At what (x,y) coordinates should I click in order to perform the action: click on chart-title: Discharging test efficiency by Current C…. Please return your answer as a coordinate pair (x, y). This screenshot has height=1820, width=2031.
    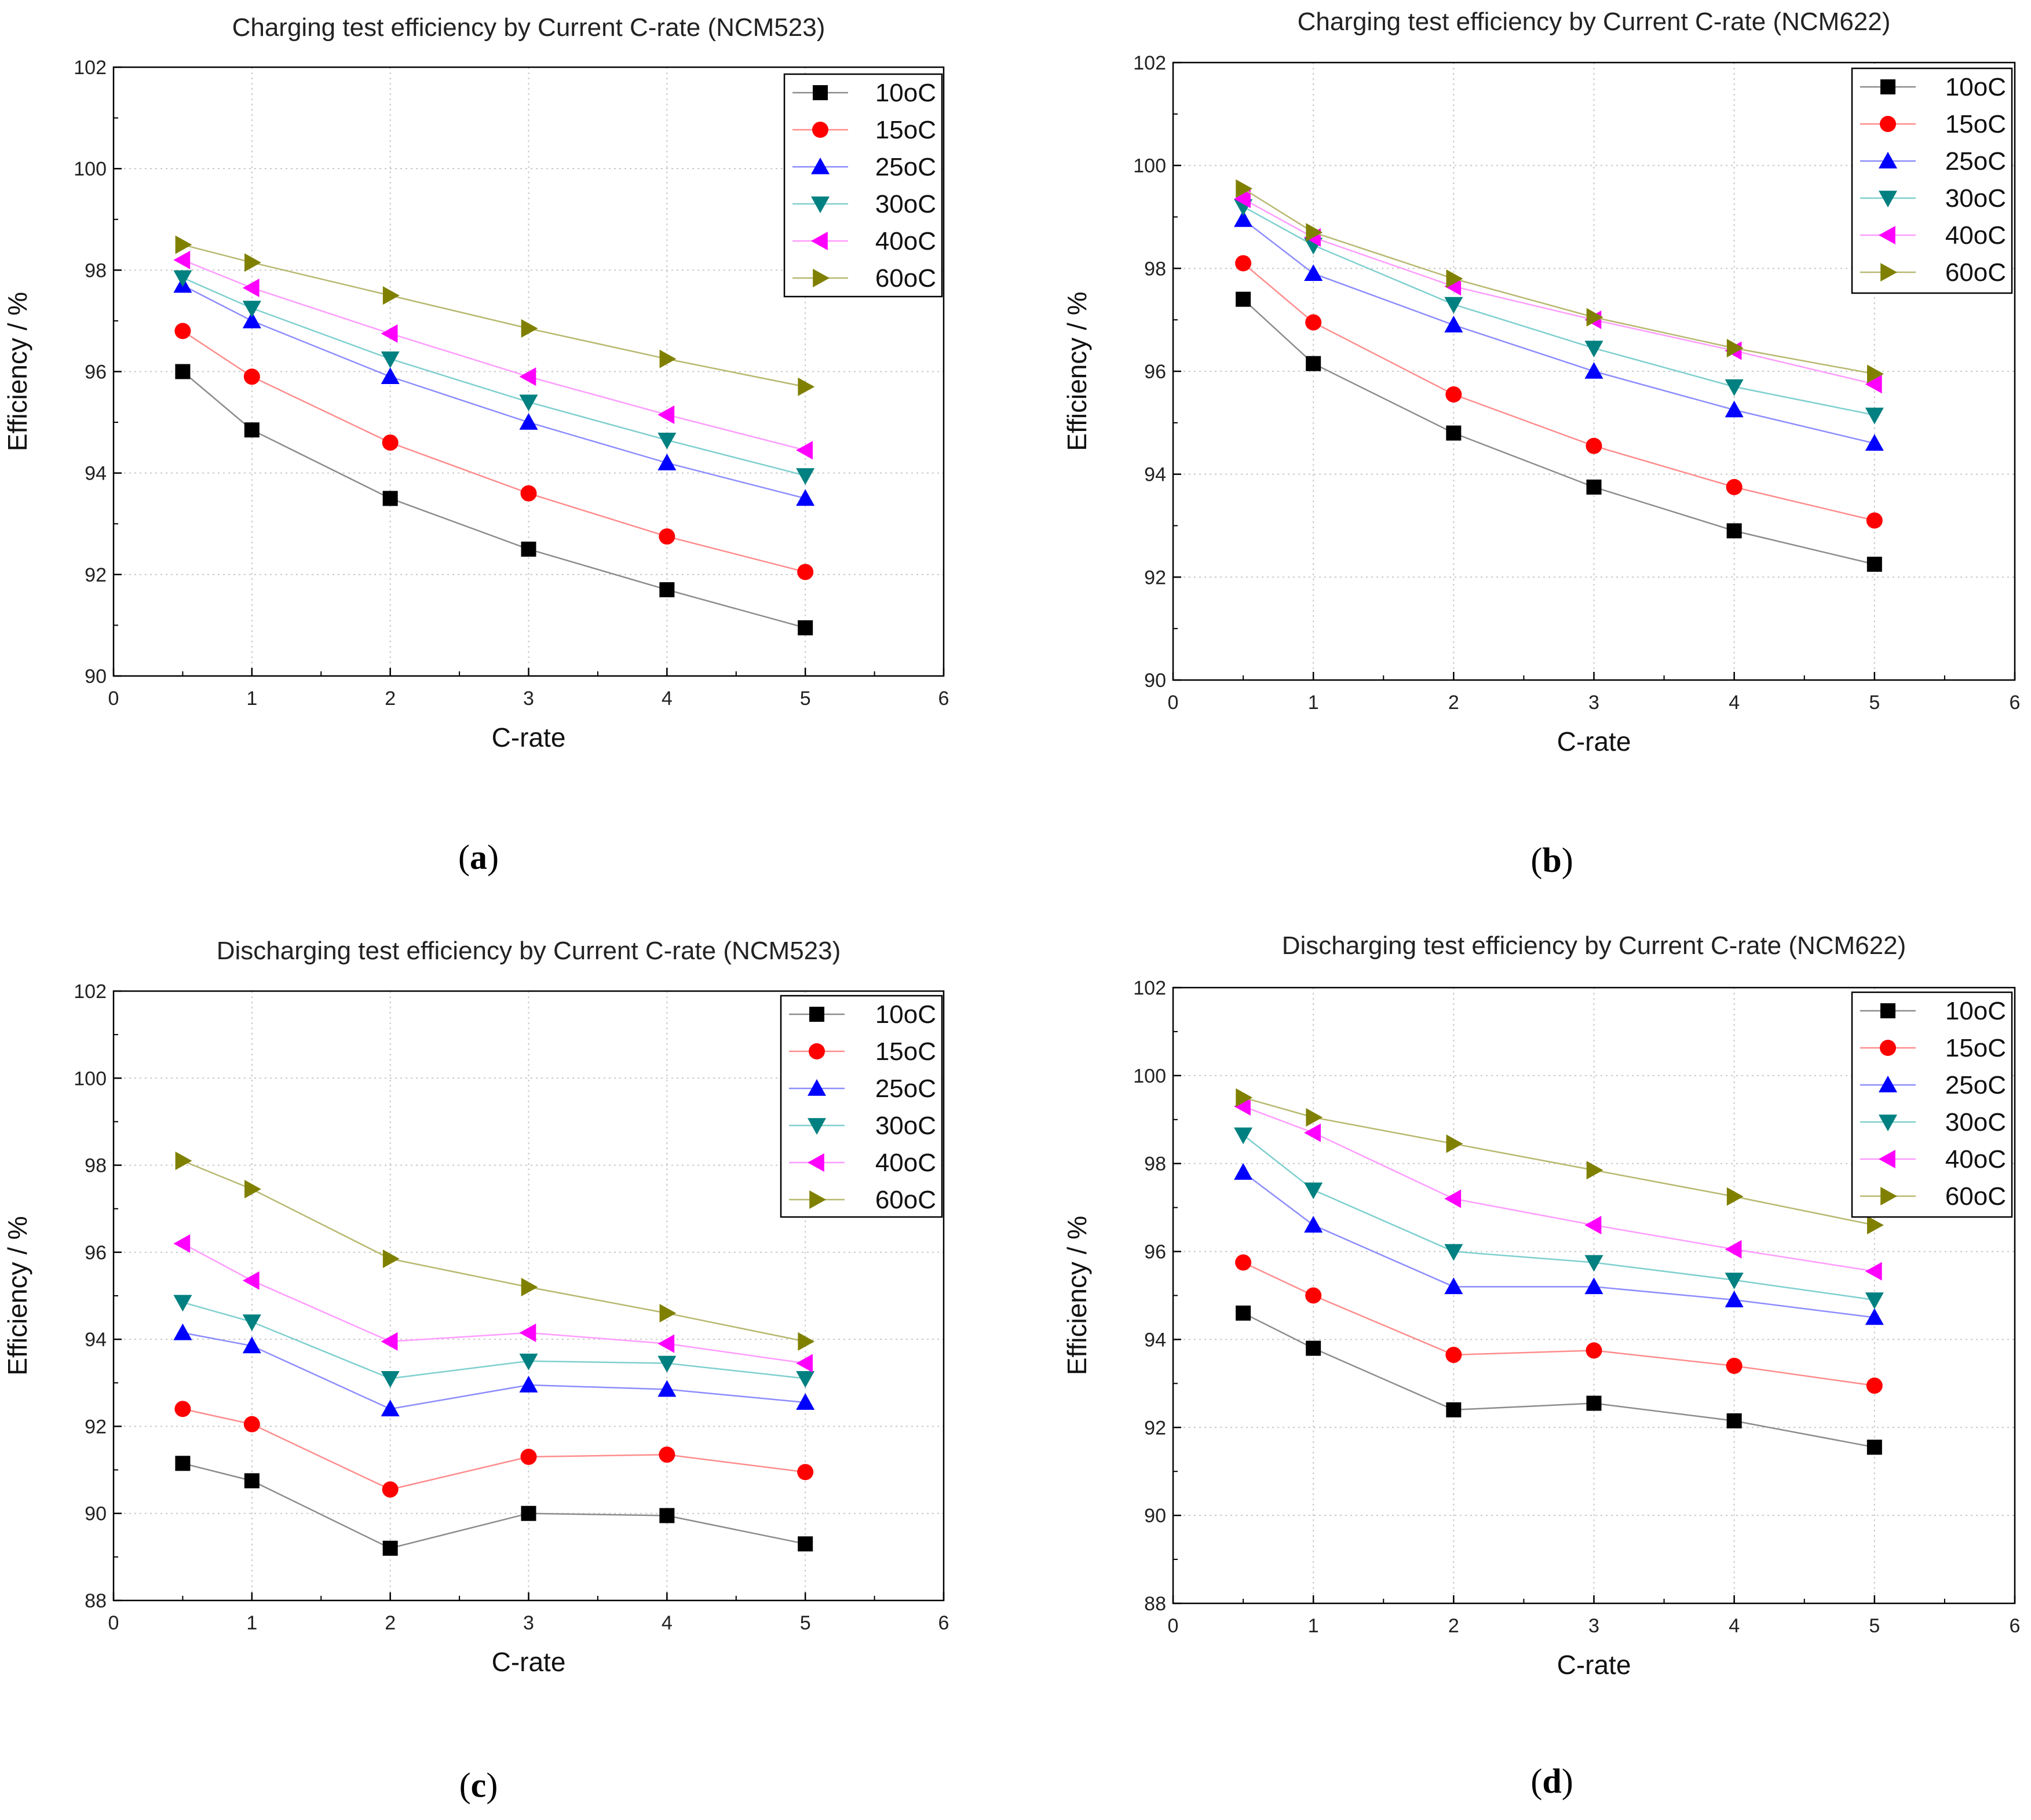
    Looking at the image, I should click on (529, 951).